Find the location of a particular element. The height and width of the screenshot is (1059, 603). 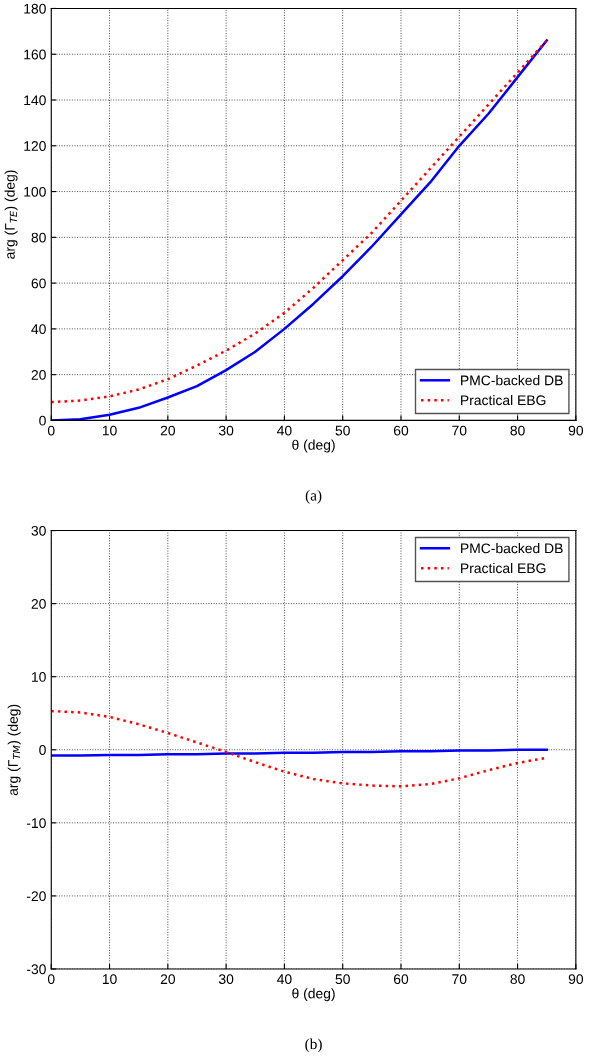

y-tick-label: -10 is located at coordinates (36, 823).